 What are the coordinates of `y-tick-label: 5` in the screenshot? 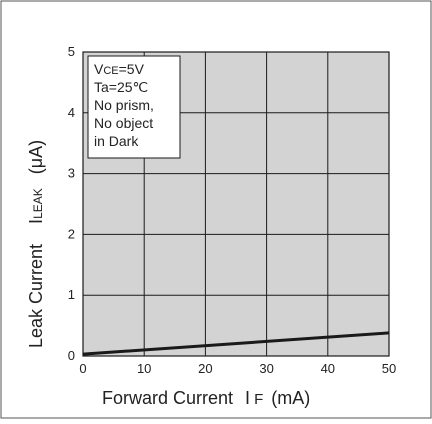 It's located at (71, 51).